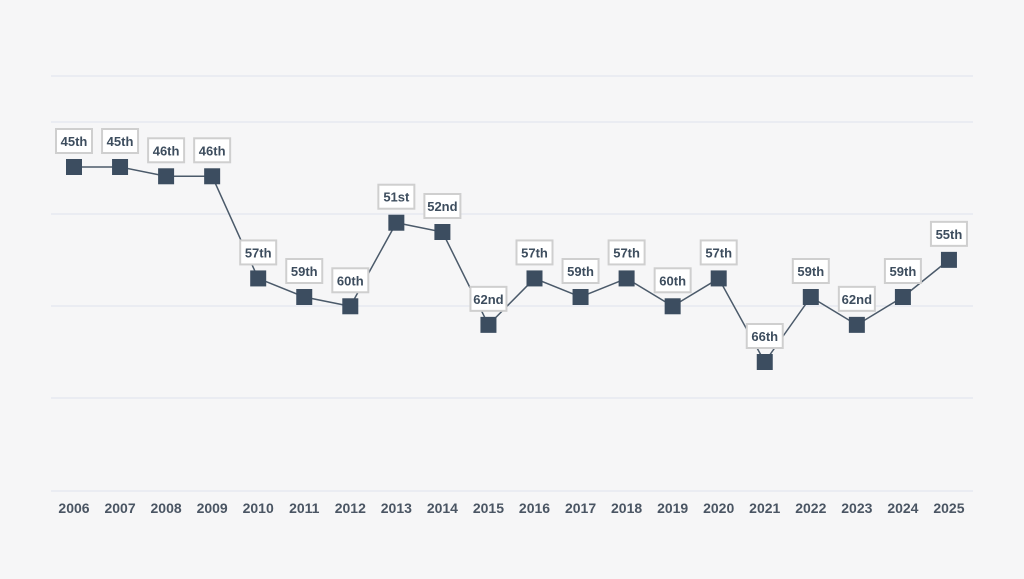 Image resolution: width=1024 pixels, height=579 pixels. I want to click on data-point-2018, so click(626, 278).